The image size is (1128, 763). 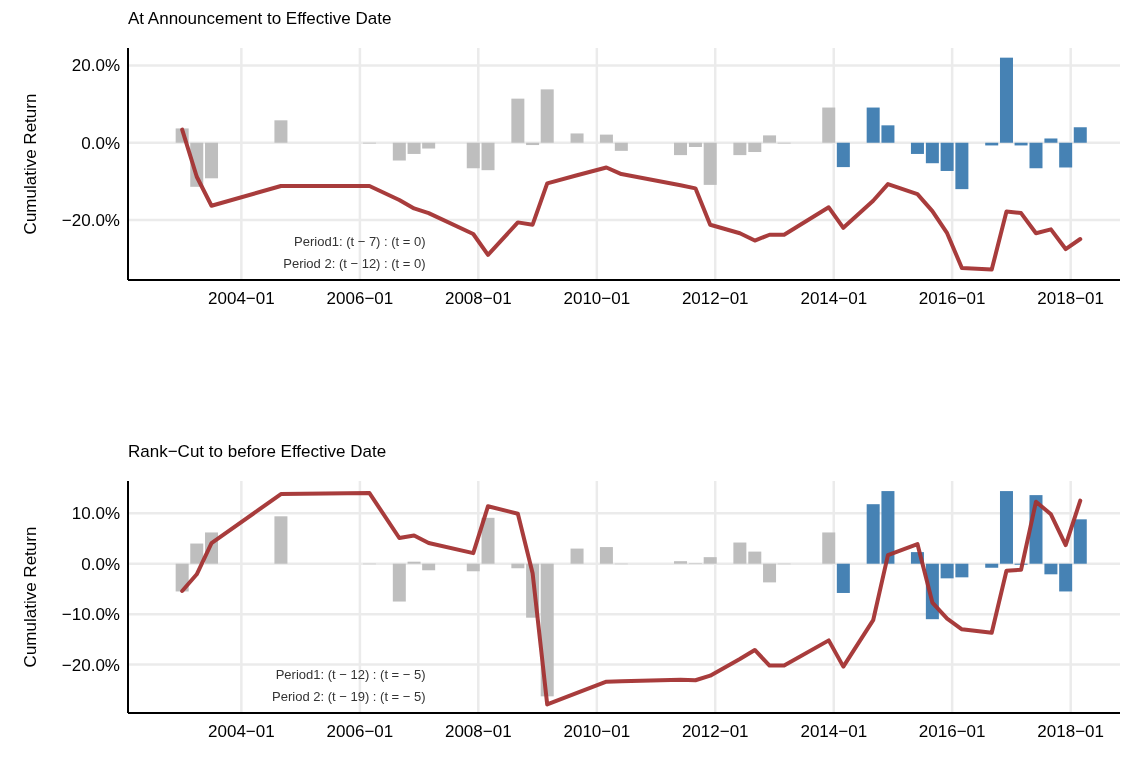 I want to click on y-tick-label: 20.0%, so click(x=95, y=66).